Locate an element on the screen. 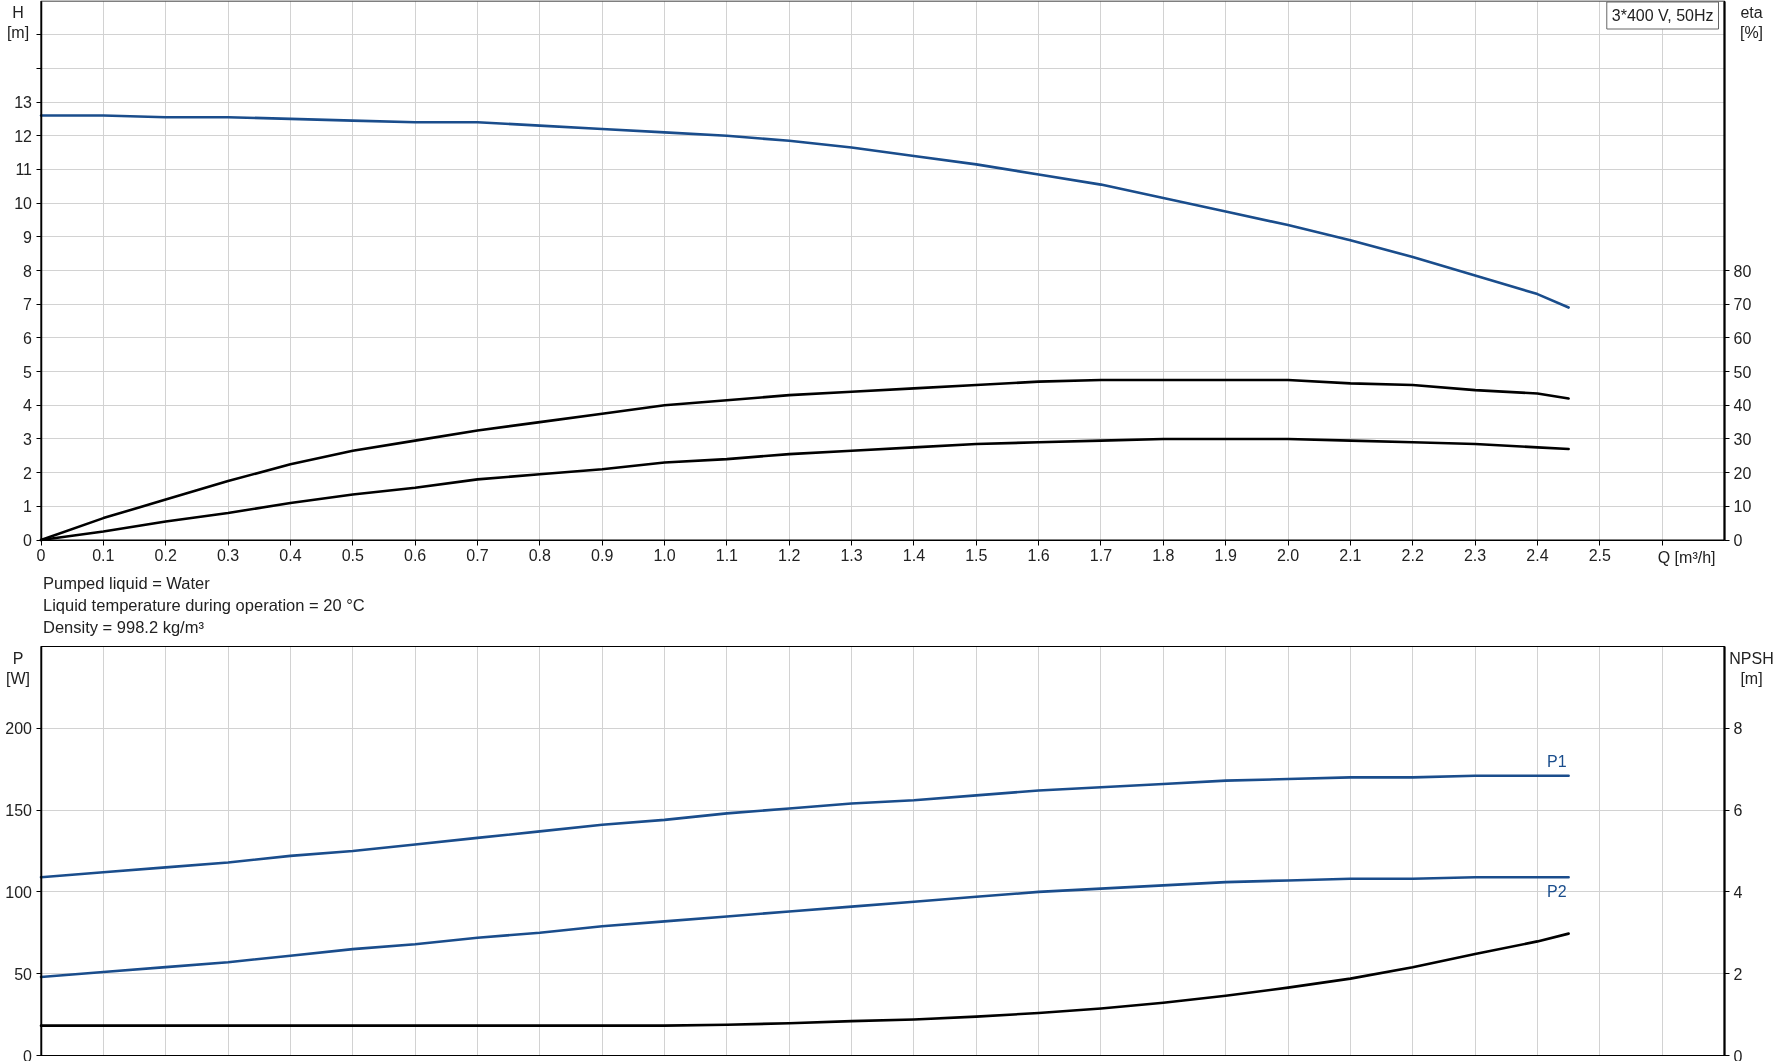 The height and width of the screenshot is (1061, 1779). x-tick-label: 0 is located at coordinates (41, 555).